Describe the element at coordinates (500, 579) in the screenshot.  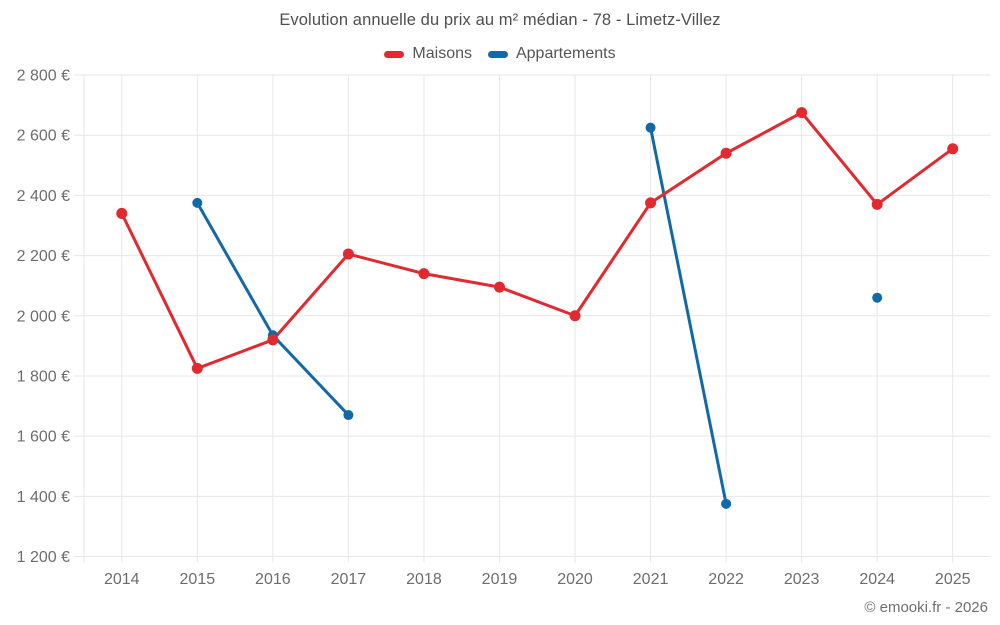
I see `x-tick-label: 2019` at that location.